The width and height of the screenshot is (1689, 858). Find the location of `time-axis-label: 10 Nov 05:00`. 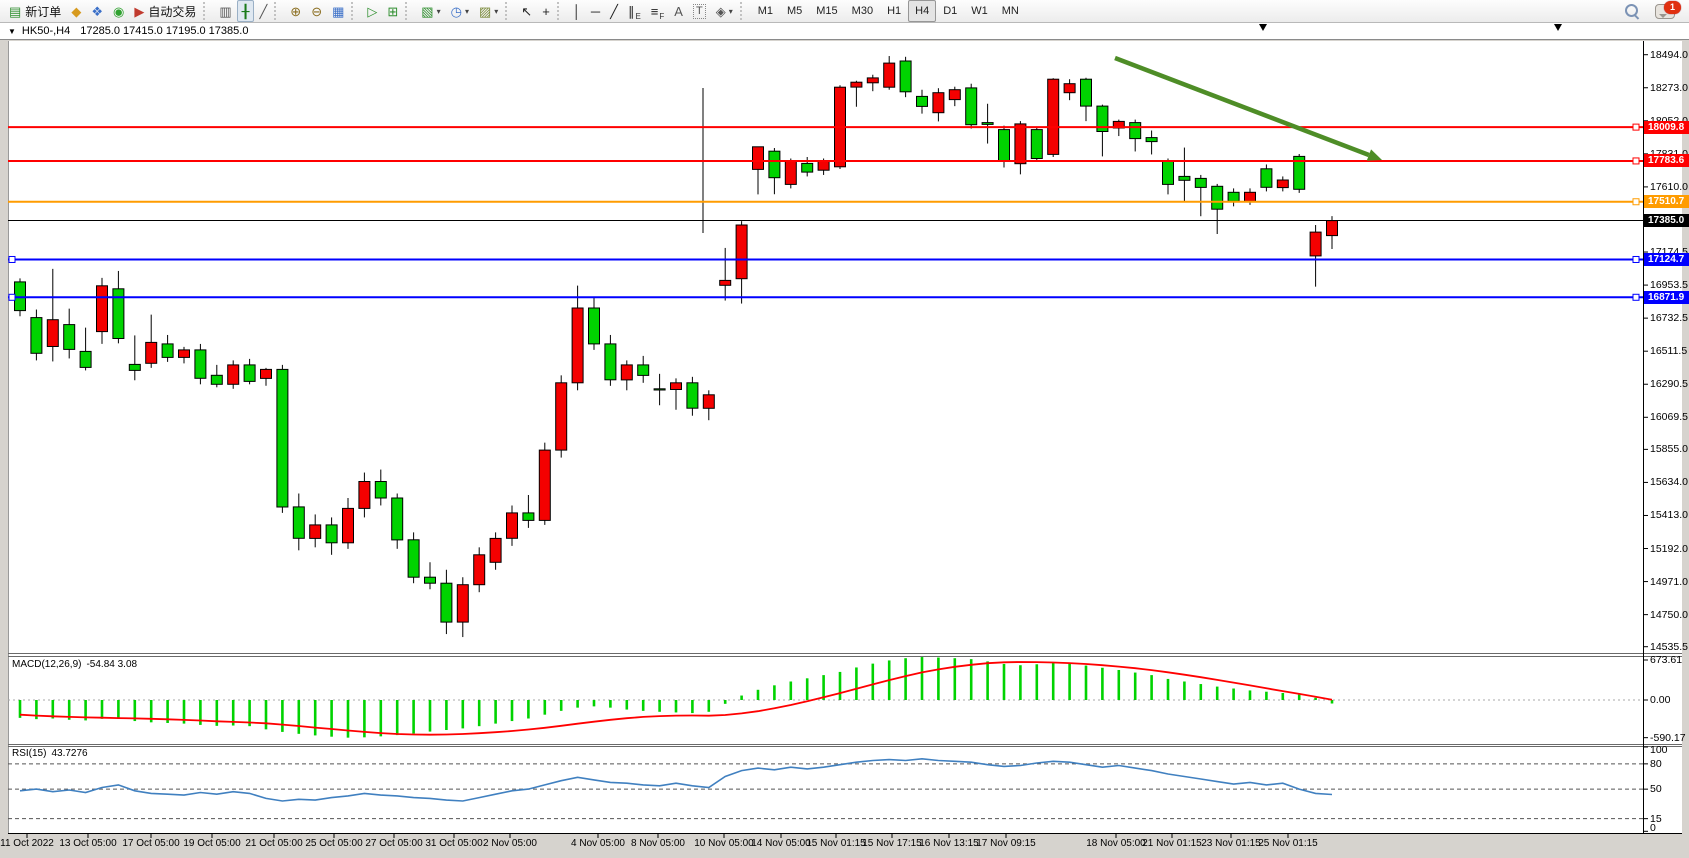

time-axis-label: 10 Nov 05:00 is located at coordinates (724, 843).